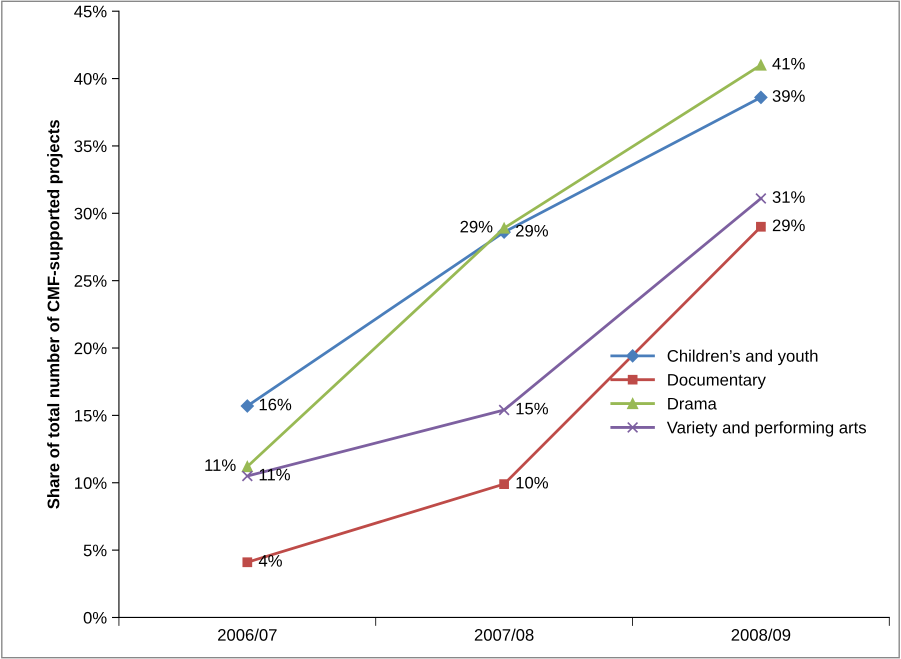 Image resolution: width=901 pixels, height=659 pixels. Describe the element at coordinates (504, 634) in the screenshot. I see `x-tick-label: 2007/08` at that location.